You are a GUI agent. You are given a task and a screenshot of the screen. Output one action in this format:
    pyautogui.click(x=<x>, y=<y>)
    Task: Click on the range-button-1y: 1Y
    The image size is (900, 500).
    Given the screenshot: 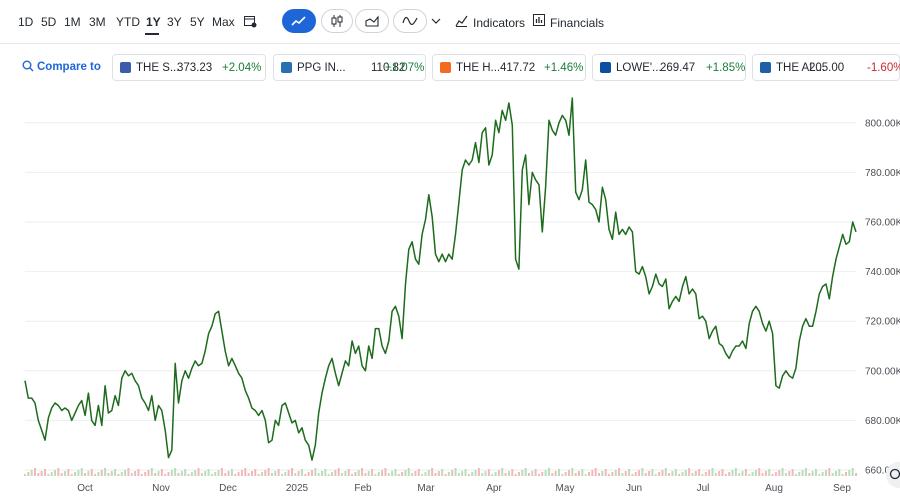 What is the action you would take?
    pyautogui.click(x=153, y=22)
    